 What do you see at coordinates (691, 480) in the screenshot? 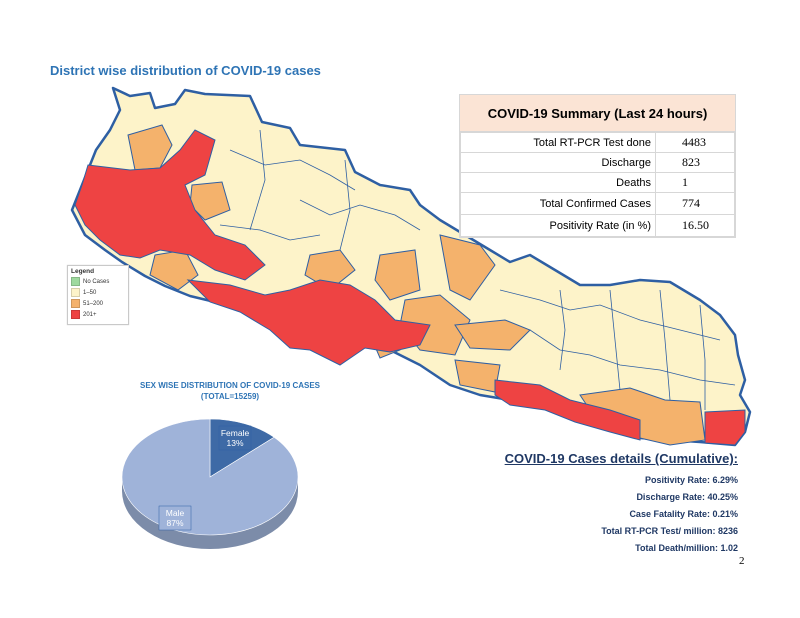
I see `cumulative-item: Positivity Rate: 6.29%` at bounding box center [691, 480].